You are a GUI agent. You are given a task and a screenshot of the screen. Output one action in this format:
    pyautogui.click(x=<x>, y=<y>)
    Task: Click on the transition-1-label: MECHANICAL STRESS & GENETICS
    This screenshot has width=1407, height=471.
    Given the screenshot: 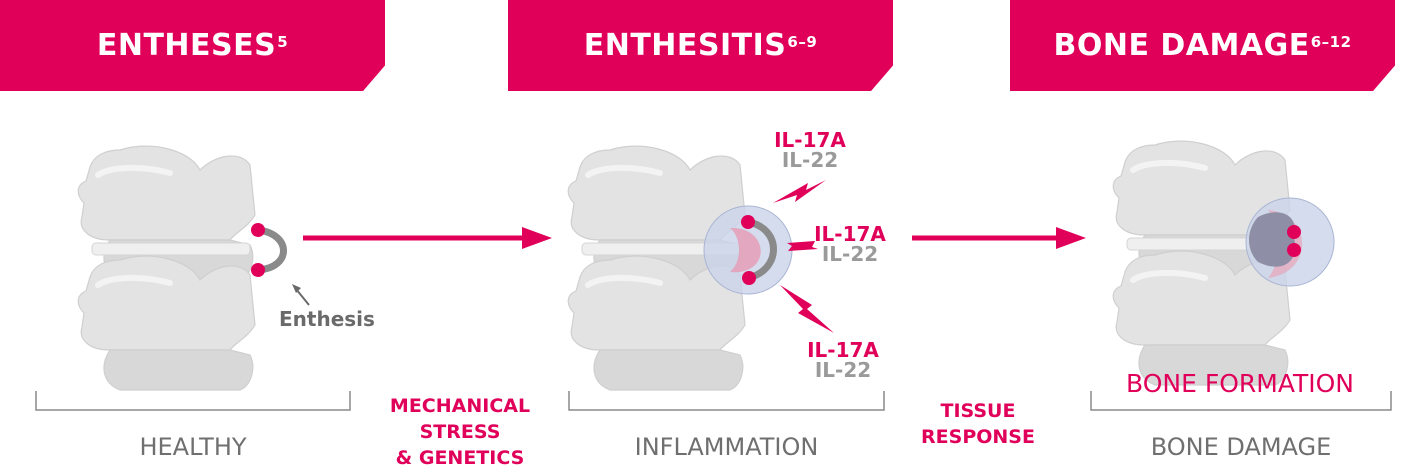 What is the action you would take?
    pyautogui.click(x=460, y=432)
    